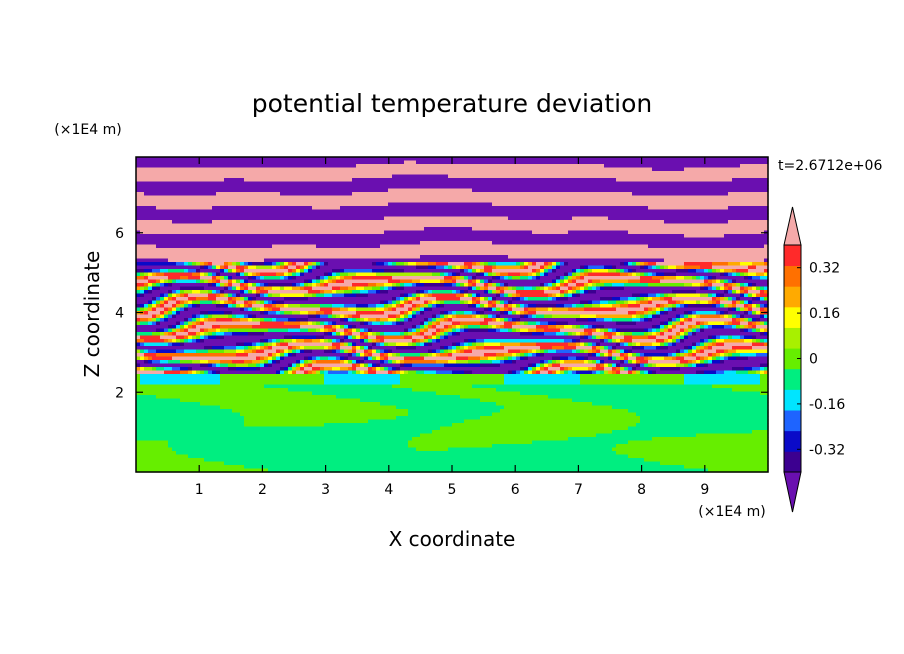 The image size is (904, 654). What do you see at coordinates (119, 314) in the screenshot?
I see `y-tick-label: 4` at bounding box center [119, 314].